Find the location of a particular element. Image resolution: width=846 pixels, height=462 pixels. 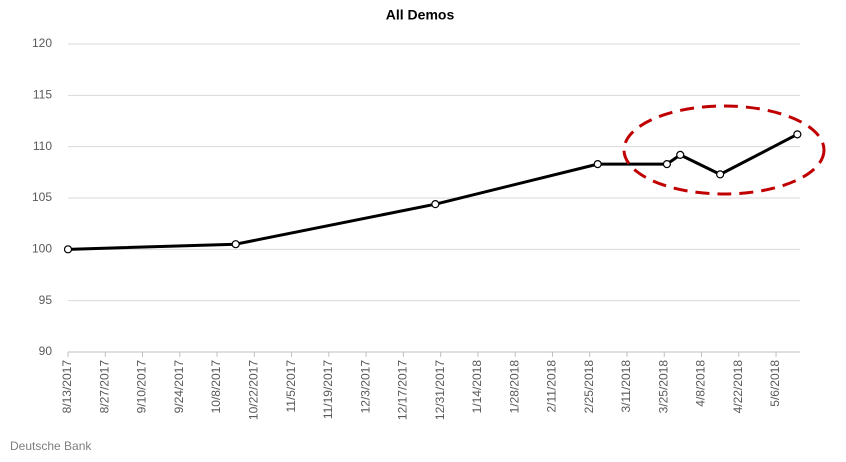

y-tick-label: 100 is located at coordinates (42, 249).